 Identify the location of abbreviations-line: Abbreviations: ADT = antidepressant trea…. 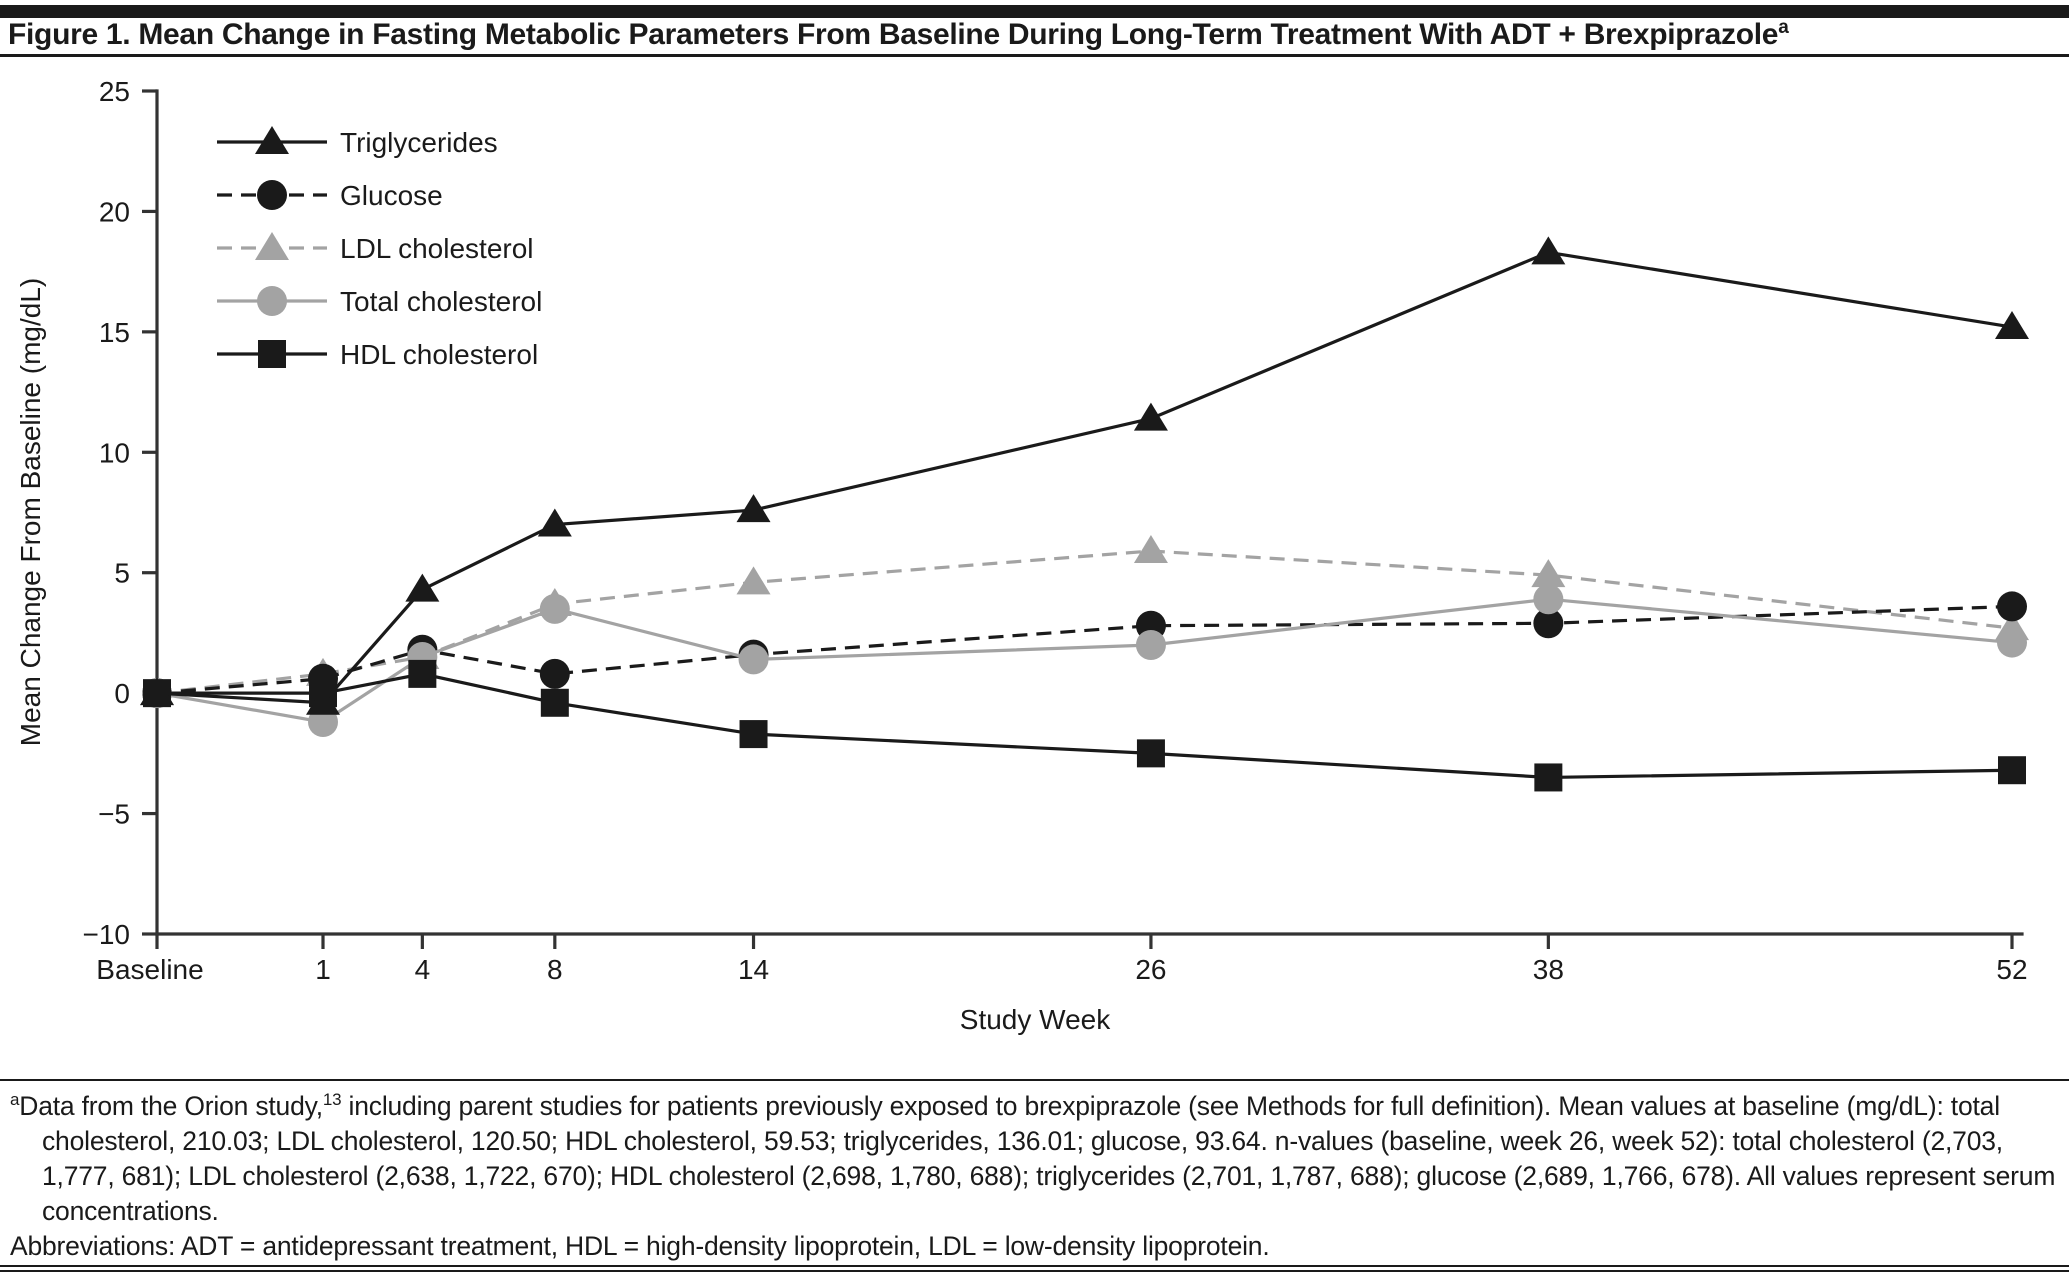
(640, 1246).